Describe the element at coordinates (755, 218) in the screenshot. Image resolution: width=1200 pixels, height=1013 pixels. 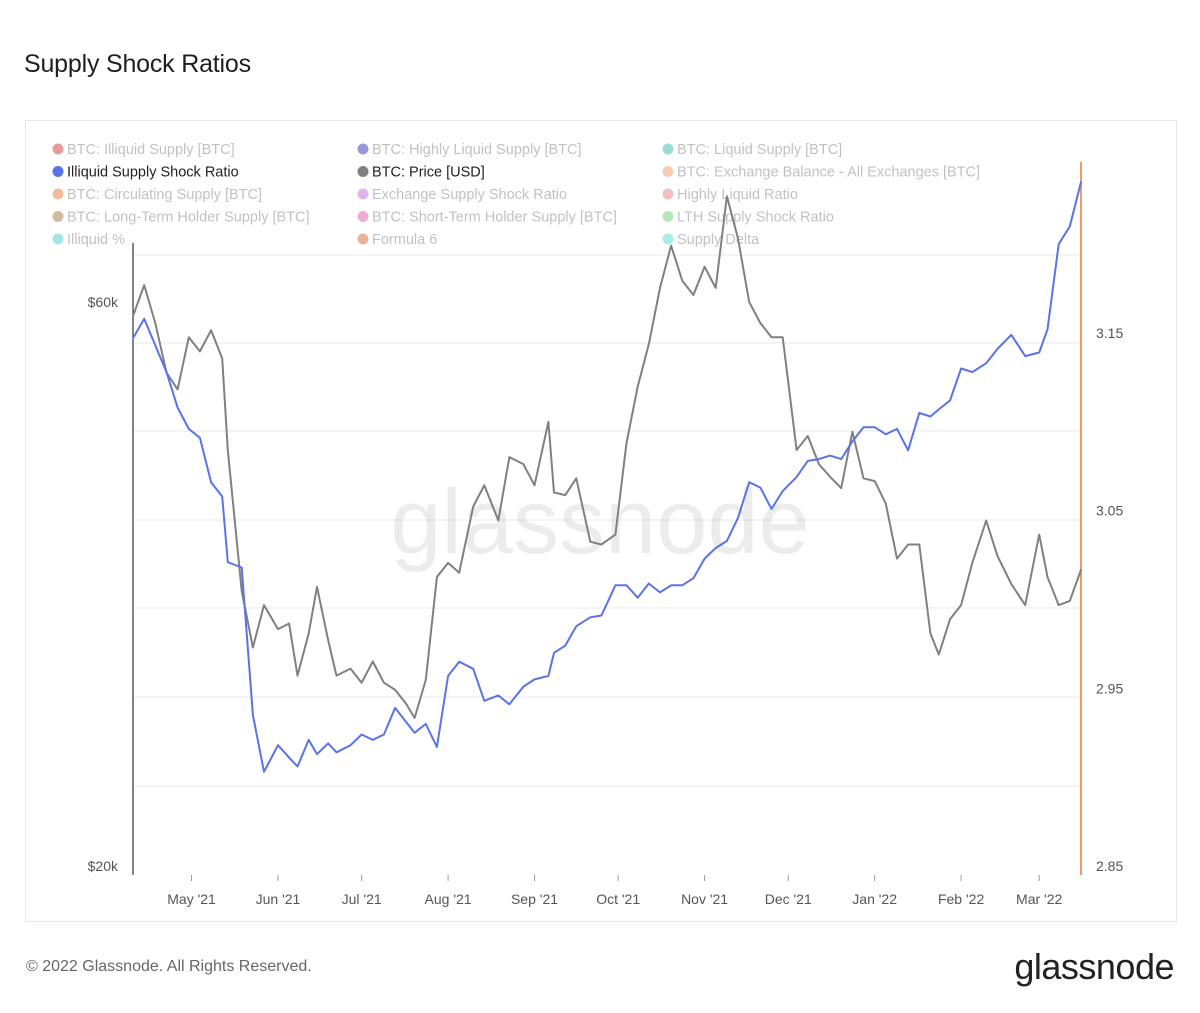
I see `legend-label: LTH Supply Shock Ratio` at that location.